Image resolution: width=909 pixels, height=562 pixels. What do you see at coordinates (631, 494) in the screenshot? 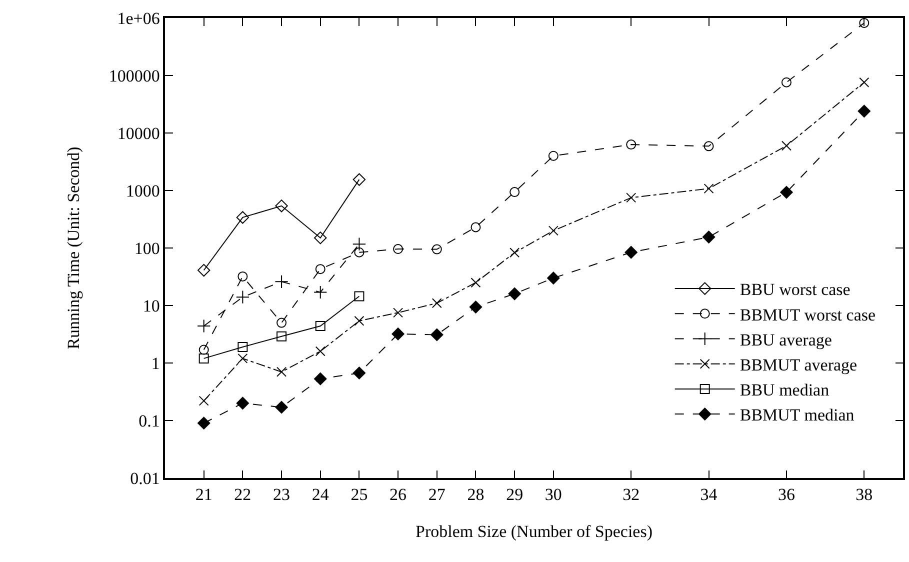
I see `x-tick-label: 32` at bounding box center [631, 494].